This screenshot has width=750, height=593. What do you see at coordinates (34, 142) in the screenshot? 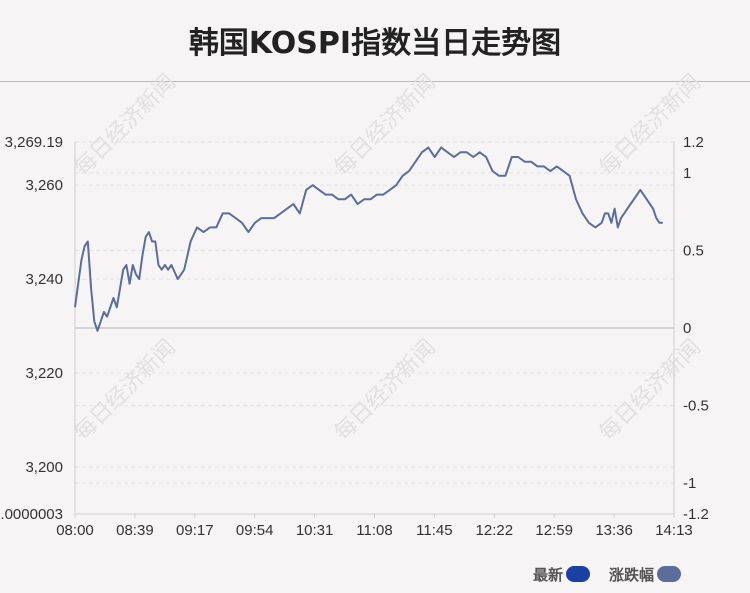
I see `y-left-tick-label: 3,269.19` at bounding box center [34, 142].